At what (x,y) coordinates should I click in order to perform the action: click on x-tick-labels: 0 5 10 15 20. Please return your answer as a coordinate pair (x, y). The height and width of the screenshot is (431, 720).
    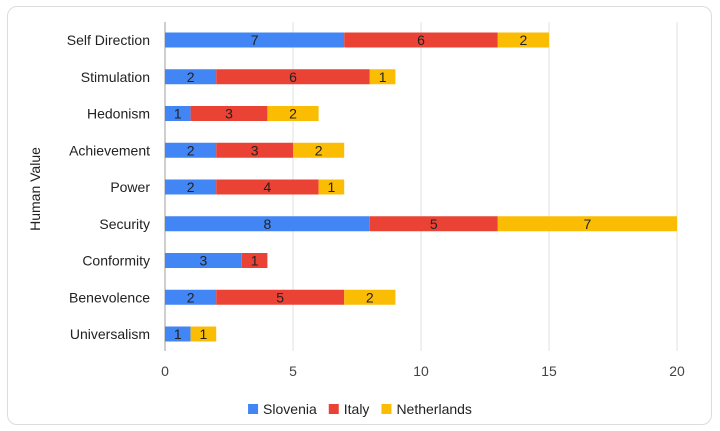
    Looking at the image, I should click on (423, 371).